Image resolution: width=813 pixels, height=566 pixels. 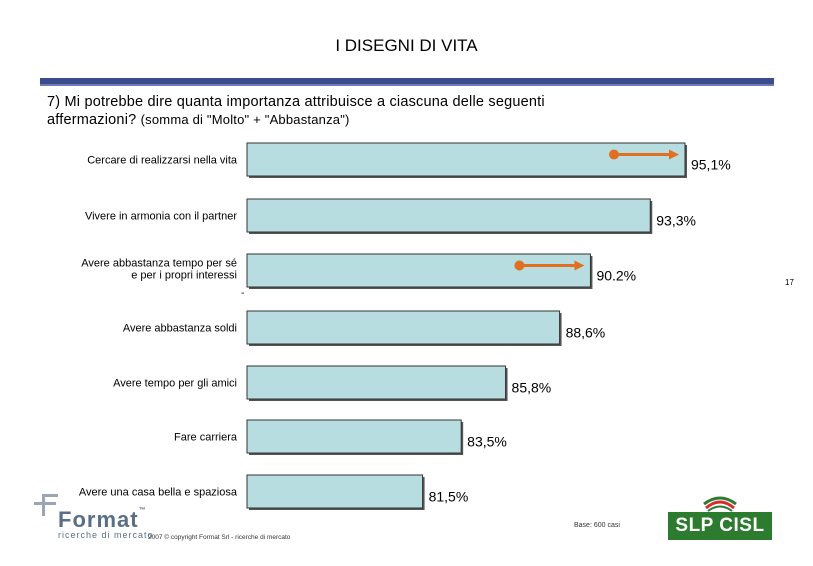 I want to click on base-note: Base: 600 casi, so click(x=597, y=525).